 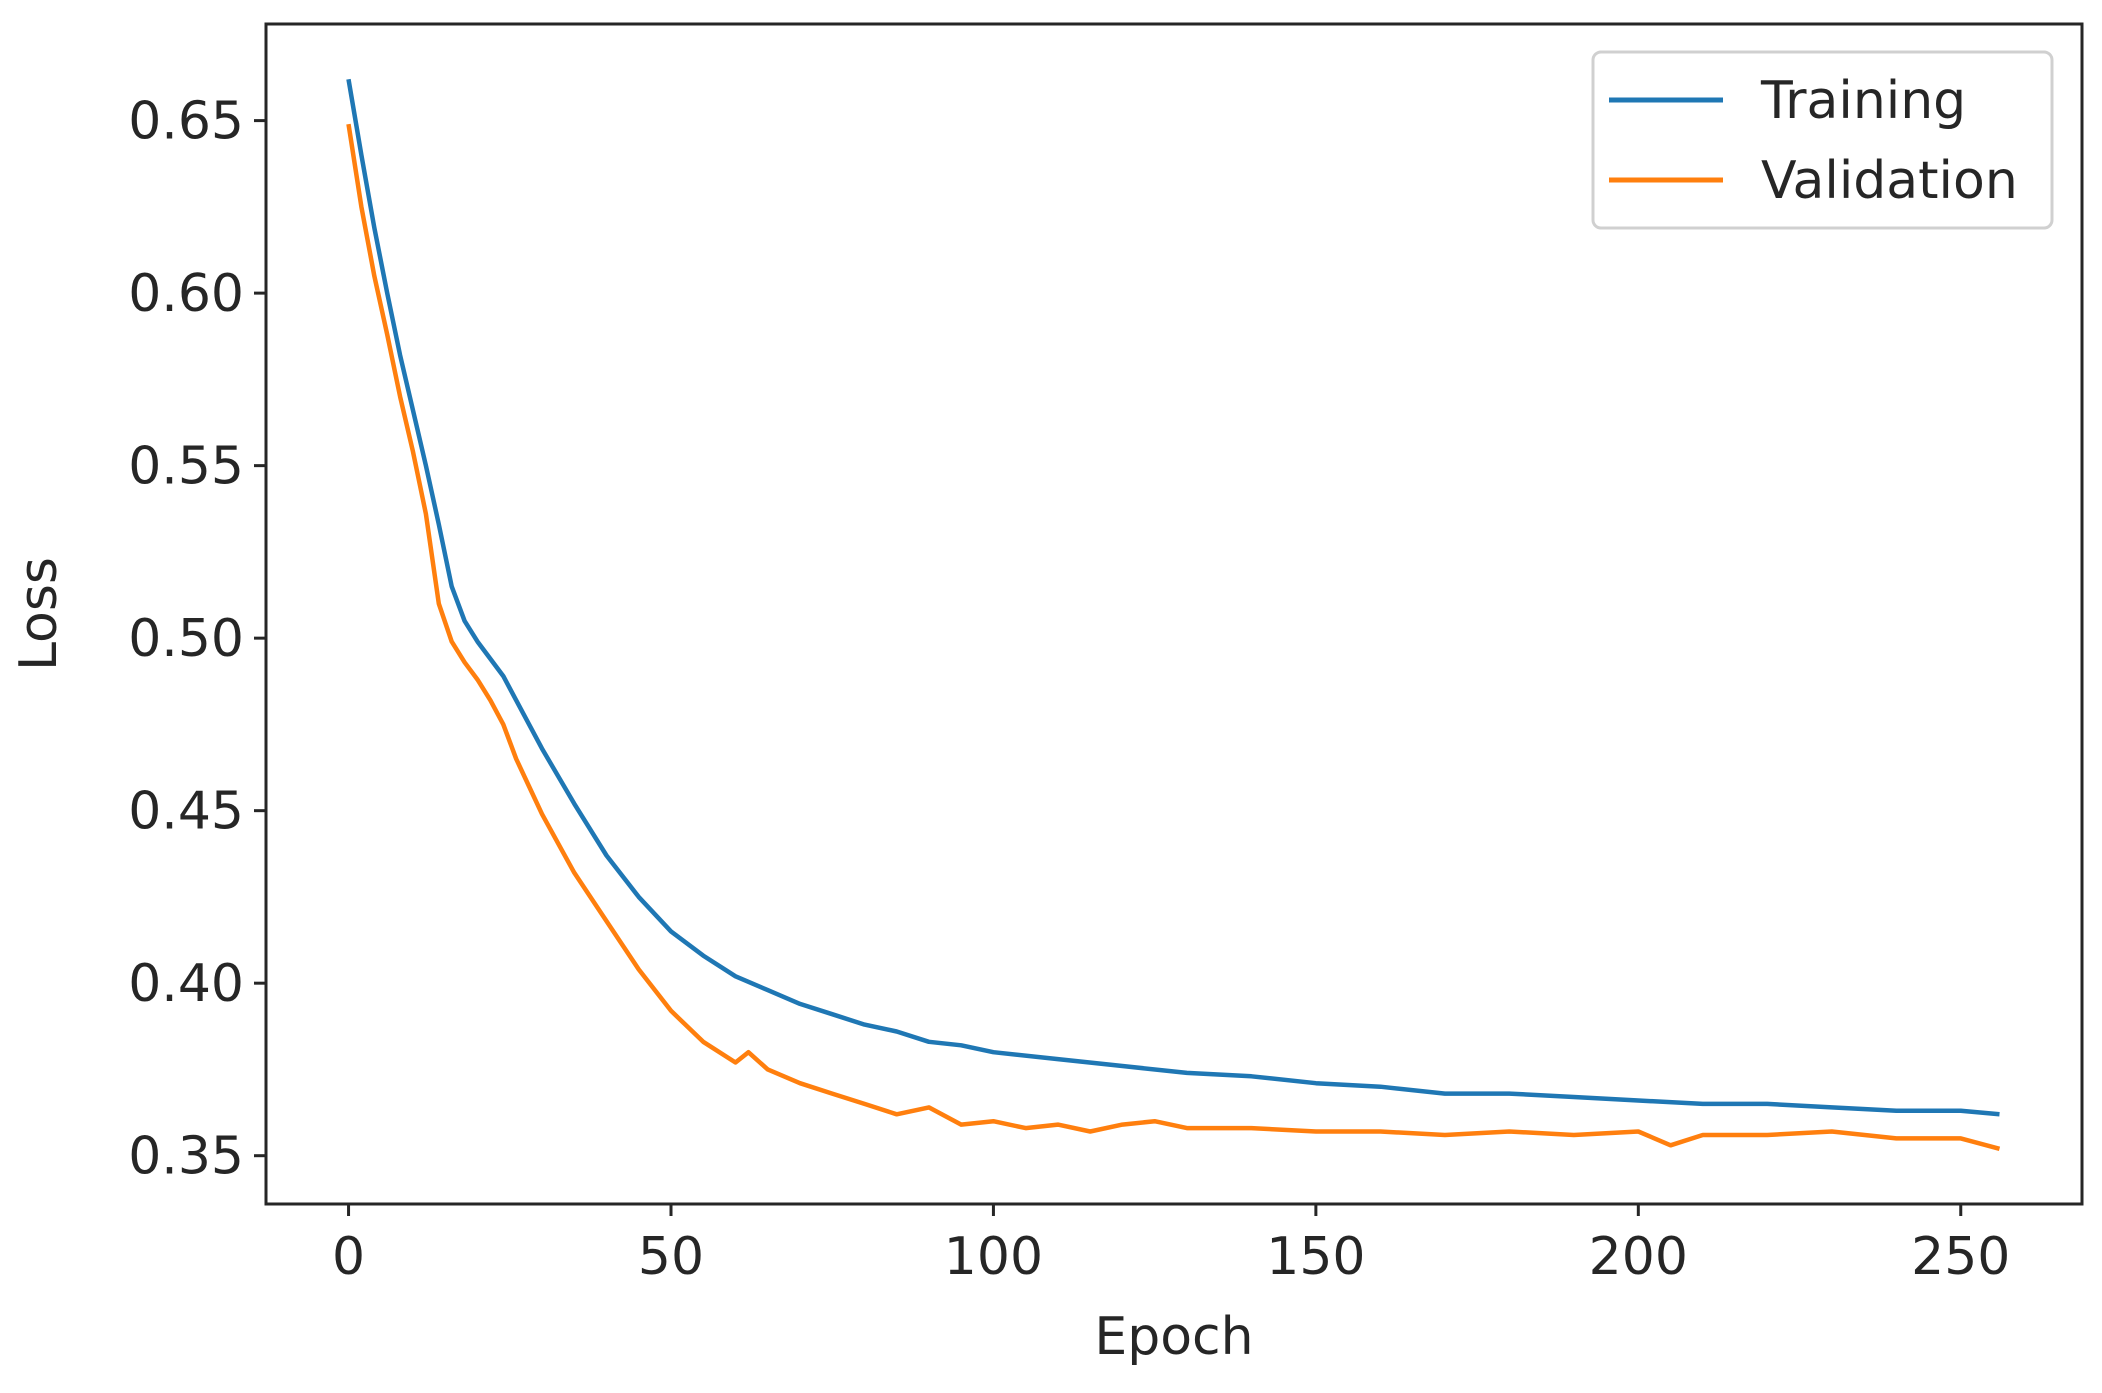 What do you see at coordinates (186, 294) in the screenshot?
I see `y-tick-label: 0.60` at bounding box center [186, 294].